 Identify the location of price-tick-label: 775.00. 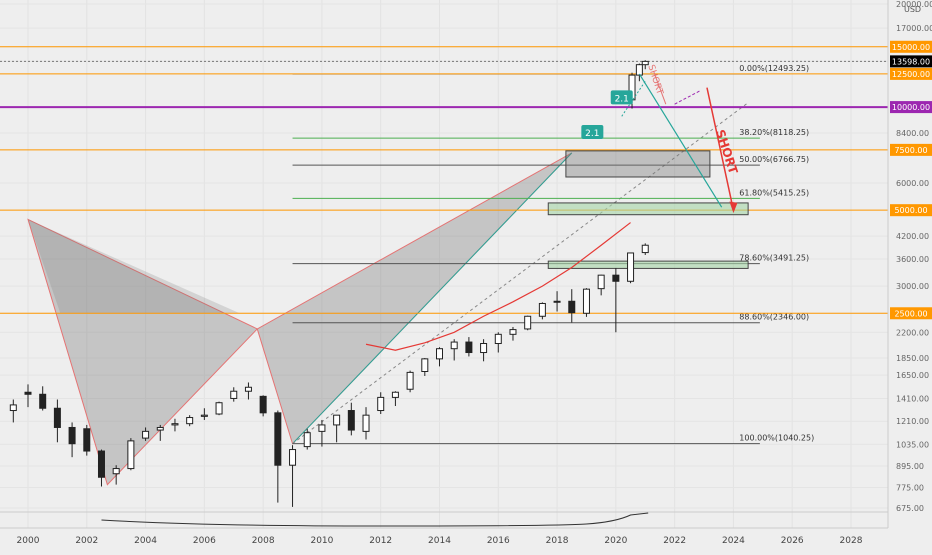
(910, 487).